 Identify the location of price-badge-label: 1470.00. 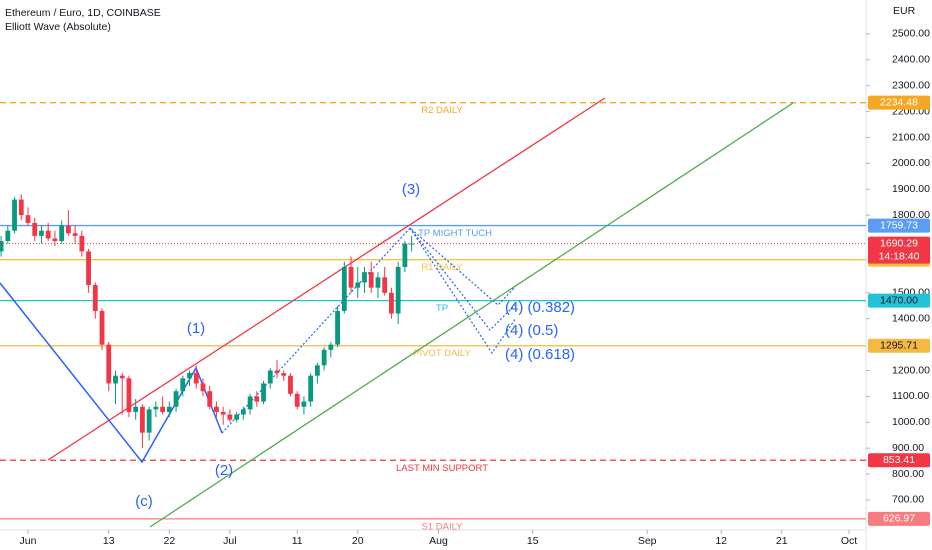
(899, 300).